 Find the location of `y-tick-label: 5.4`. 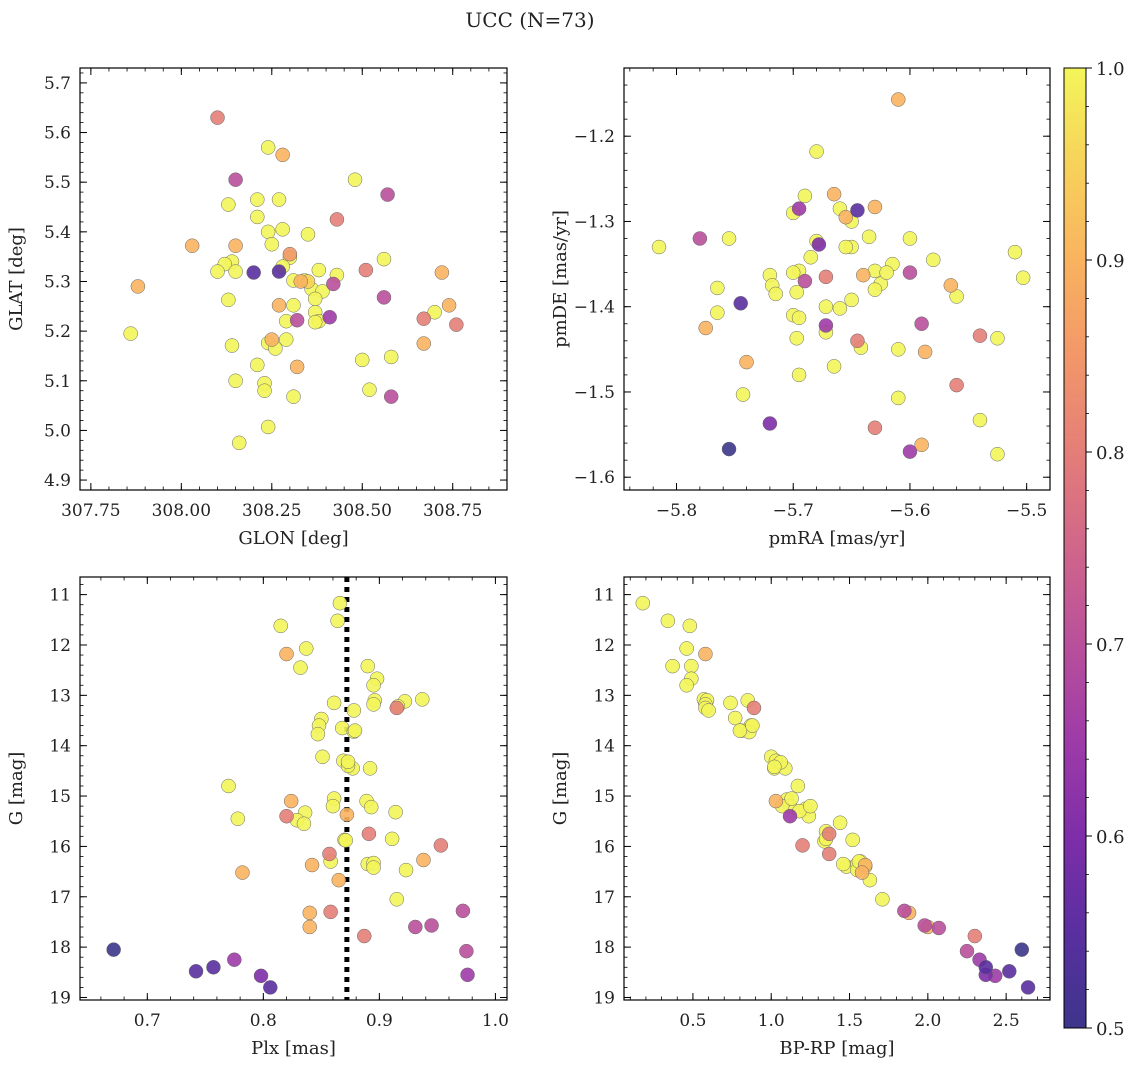

y-tick-label: 5.4 is located at coordinates (57, 233).